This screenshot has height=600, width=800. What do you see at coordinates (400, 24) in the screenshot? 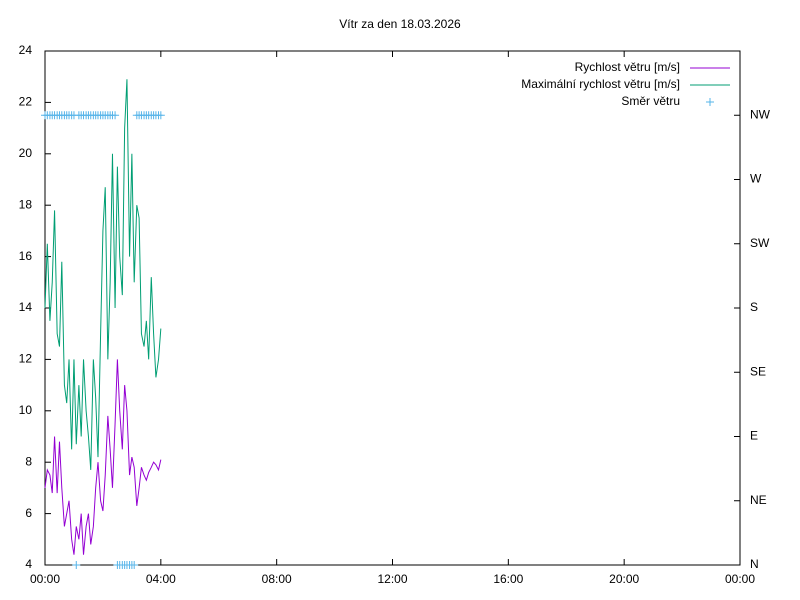
I see `chart-title: Vítr za den 18.03.2026` at bounding box center [400, 24].